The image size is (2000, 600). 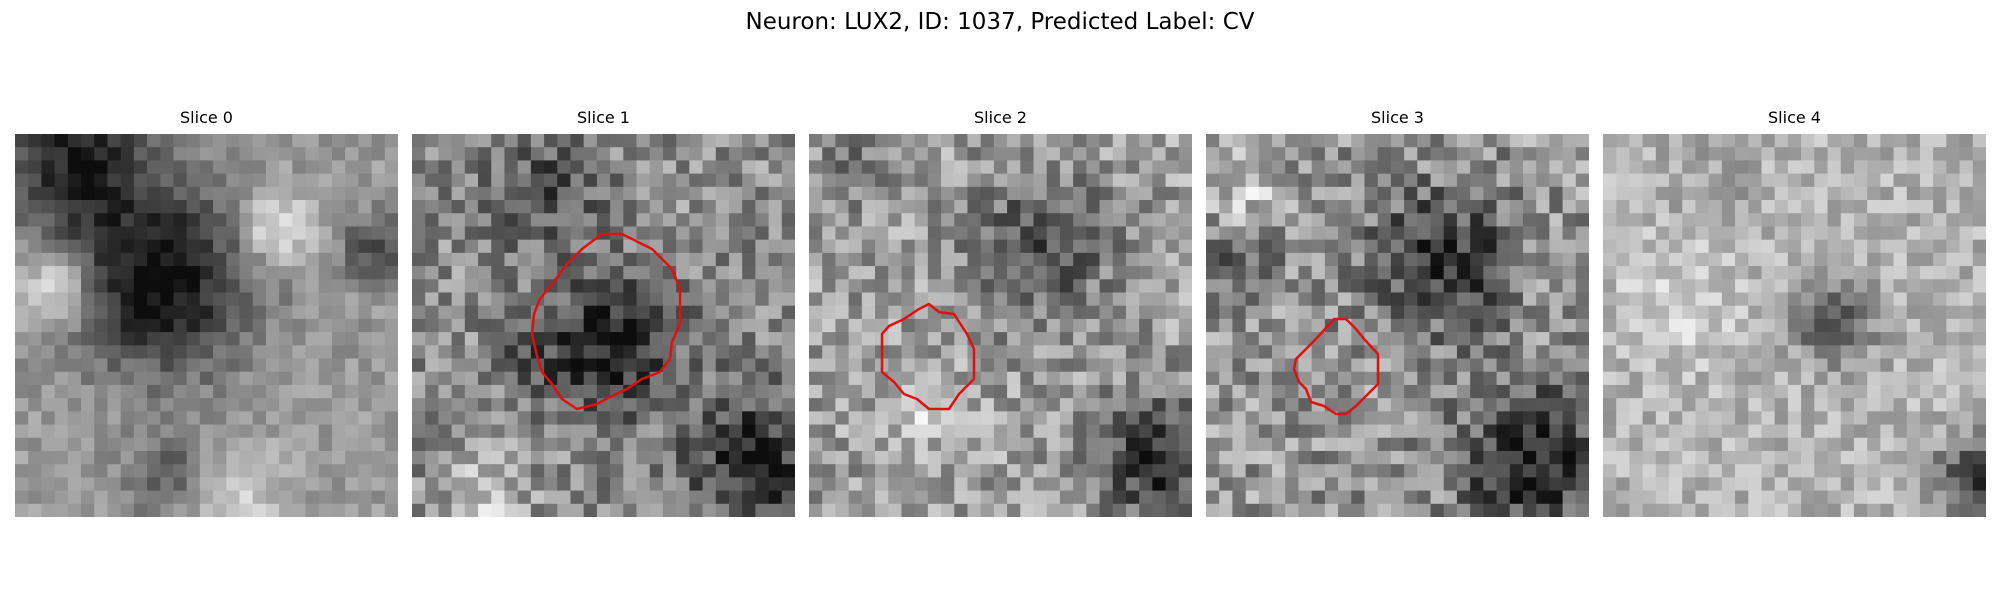 I want to click on slice-panel-3: Slice 3, so click(x=1397, y=312).